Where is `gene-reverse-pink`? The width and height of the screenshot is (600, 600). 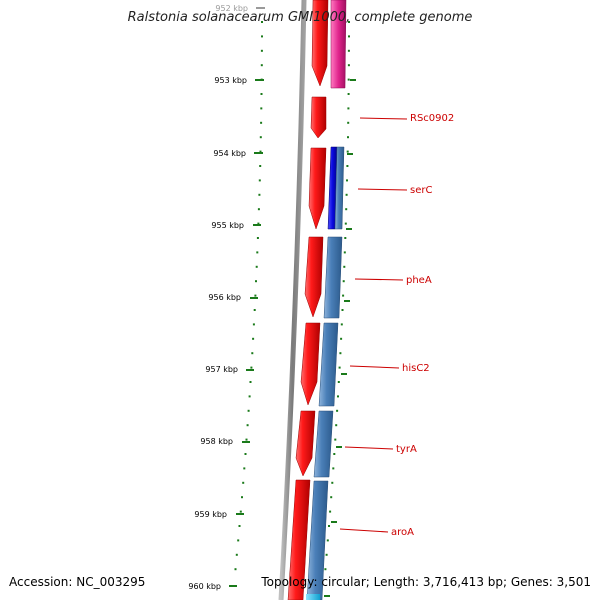 gene-reverse-pink is located at coordinates (338, 44).